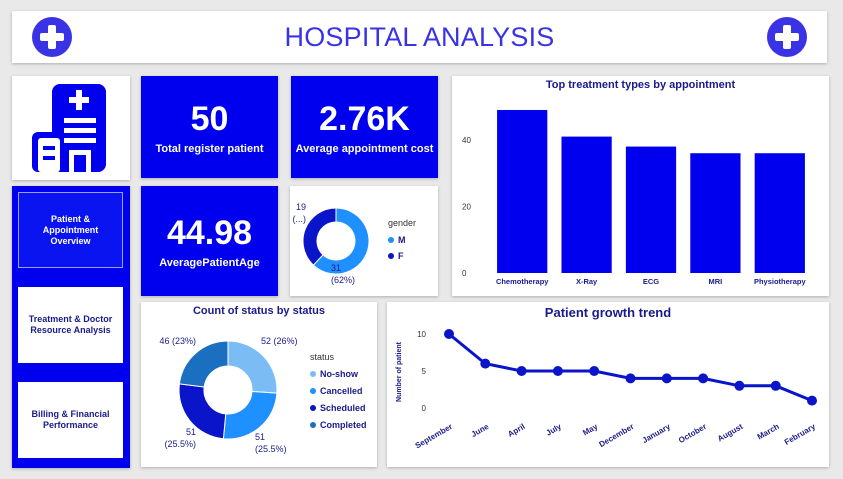  I want to click on kpi-value: 50, so click(209, 119).